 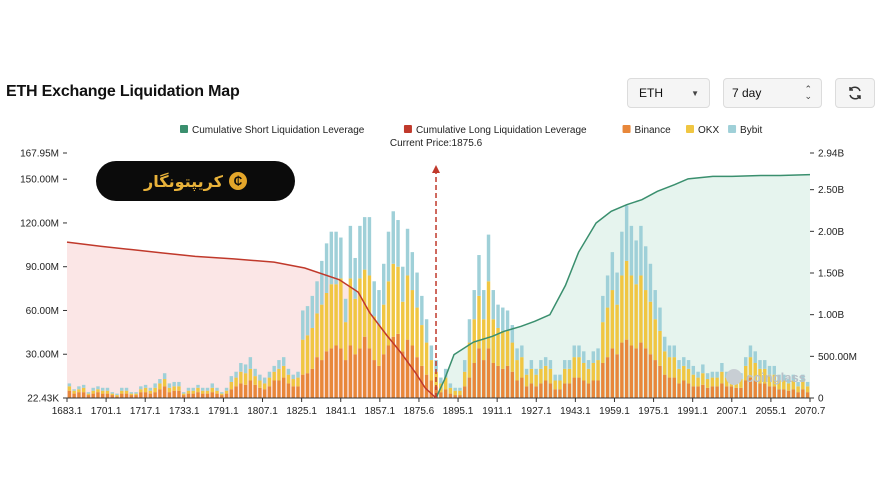 What do you see at coordinates (837, 357) in the screenshot?
I see `y-right-tick-label: 500.00M` at bounding box center [837, 357].